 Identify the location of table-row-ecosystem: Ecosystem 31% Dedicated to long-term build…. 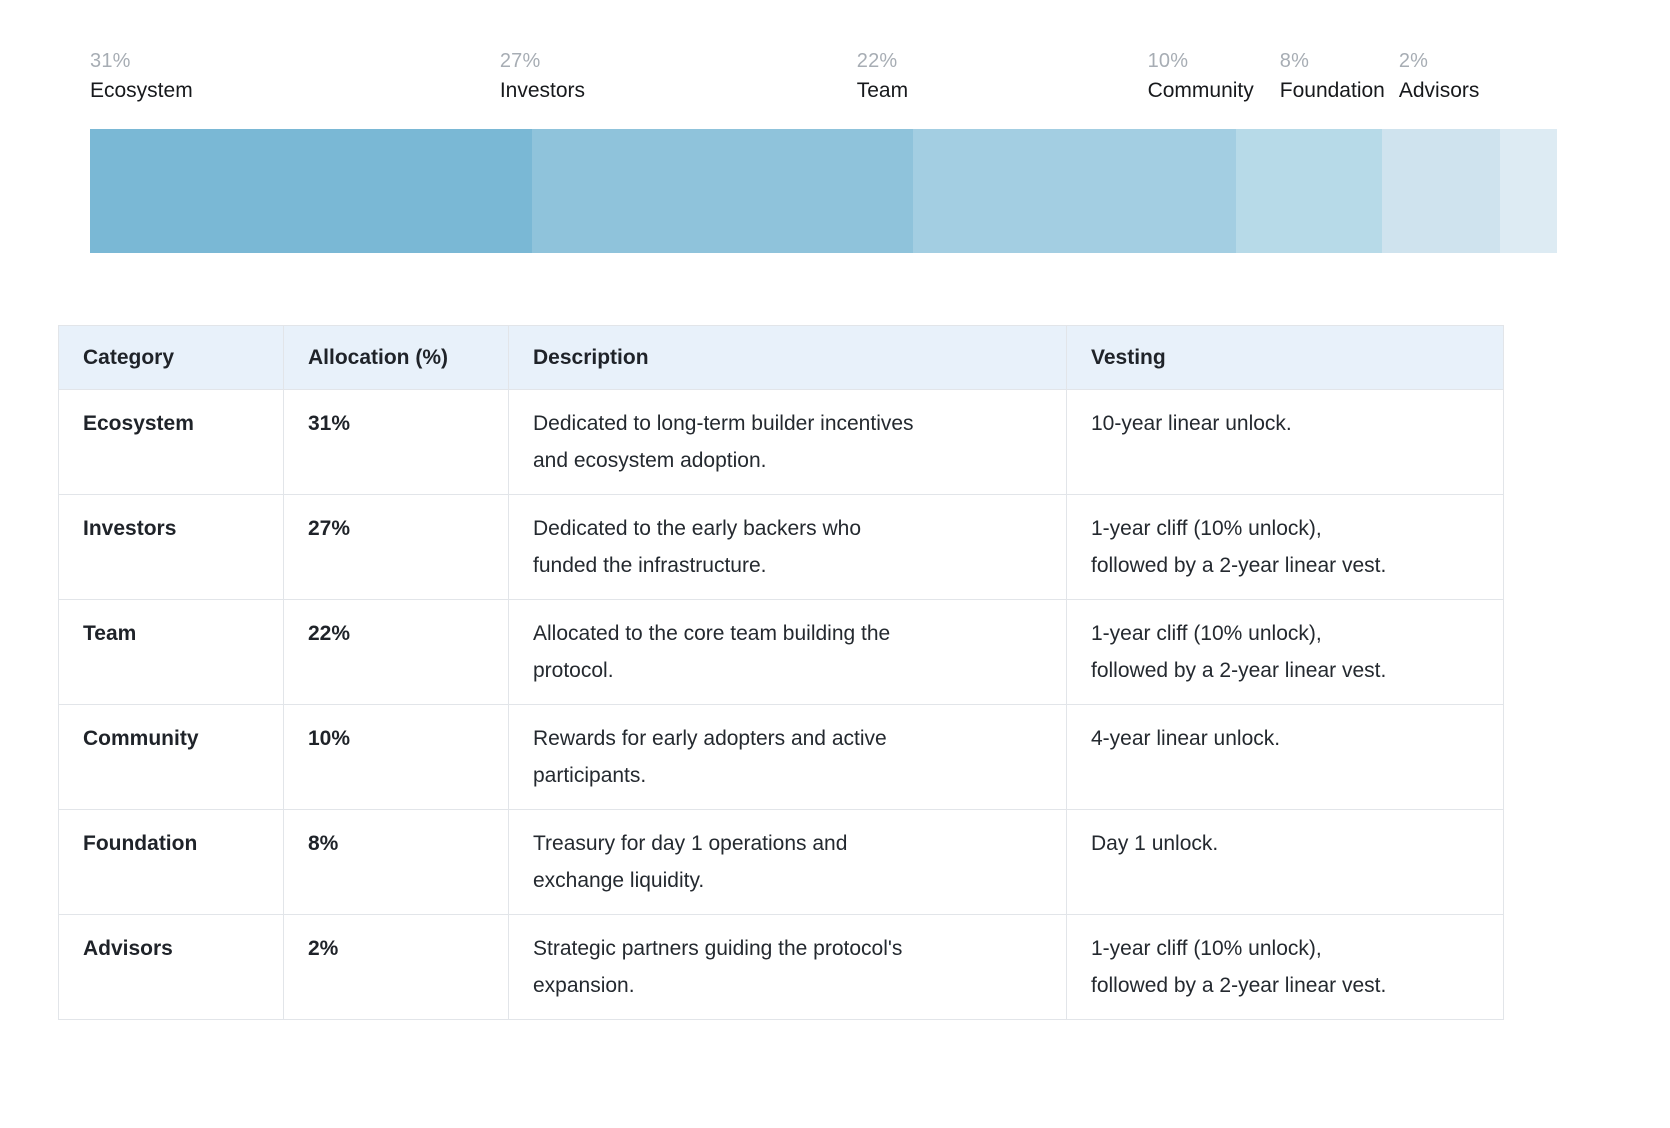
(781, 442).